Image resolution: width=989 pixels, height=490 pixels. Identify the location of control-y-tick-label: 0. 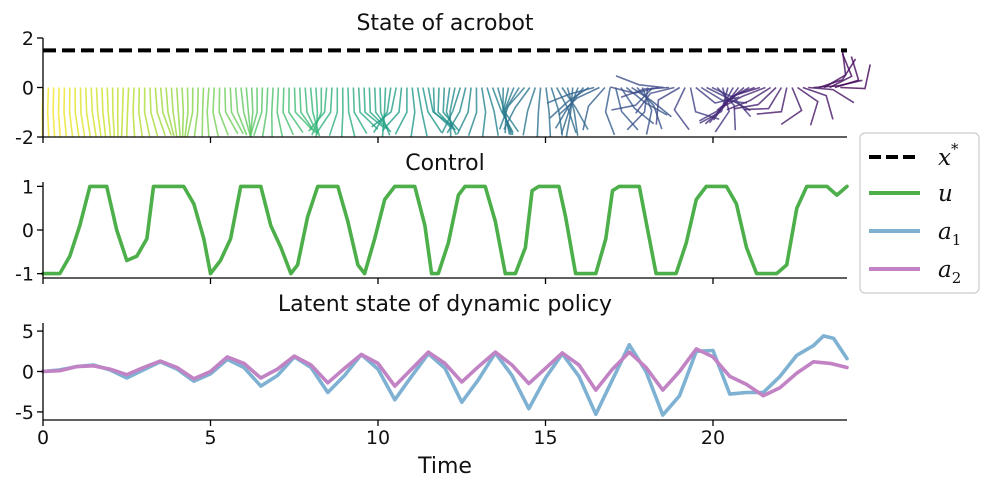
(28, 231).